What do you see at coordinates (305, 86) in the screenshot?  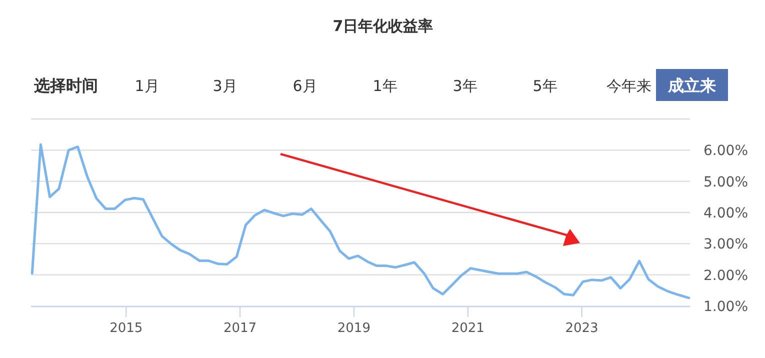 I see `text: 6月` at bounding box center [305, 86].